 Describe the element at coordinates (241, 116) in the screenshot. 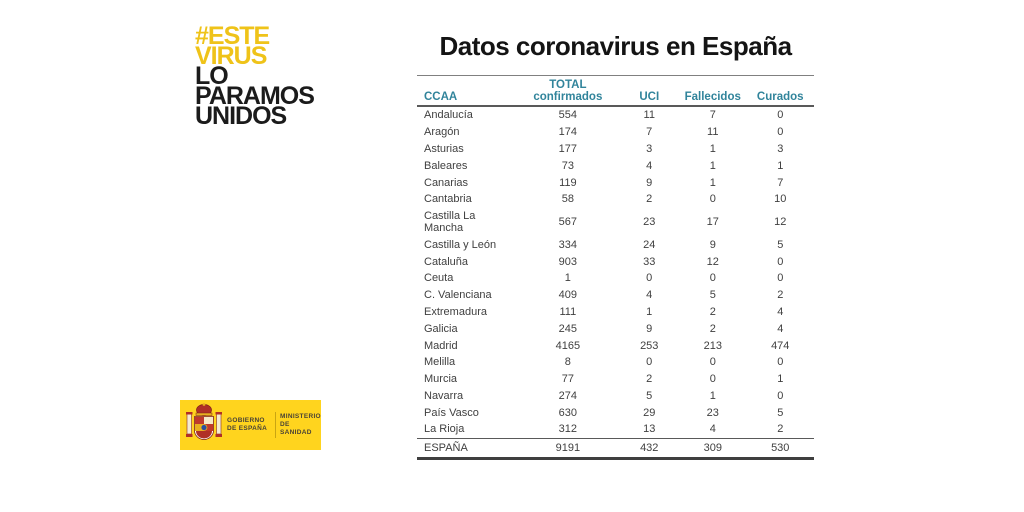

I see `campaign-logo-line: UNIDOS` at that location.